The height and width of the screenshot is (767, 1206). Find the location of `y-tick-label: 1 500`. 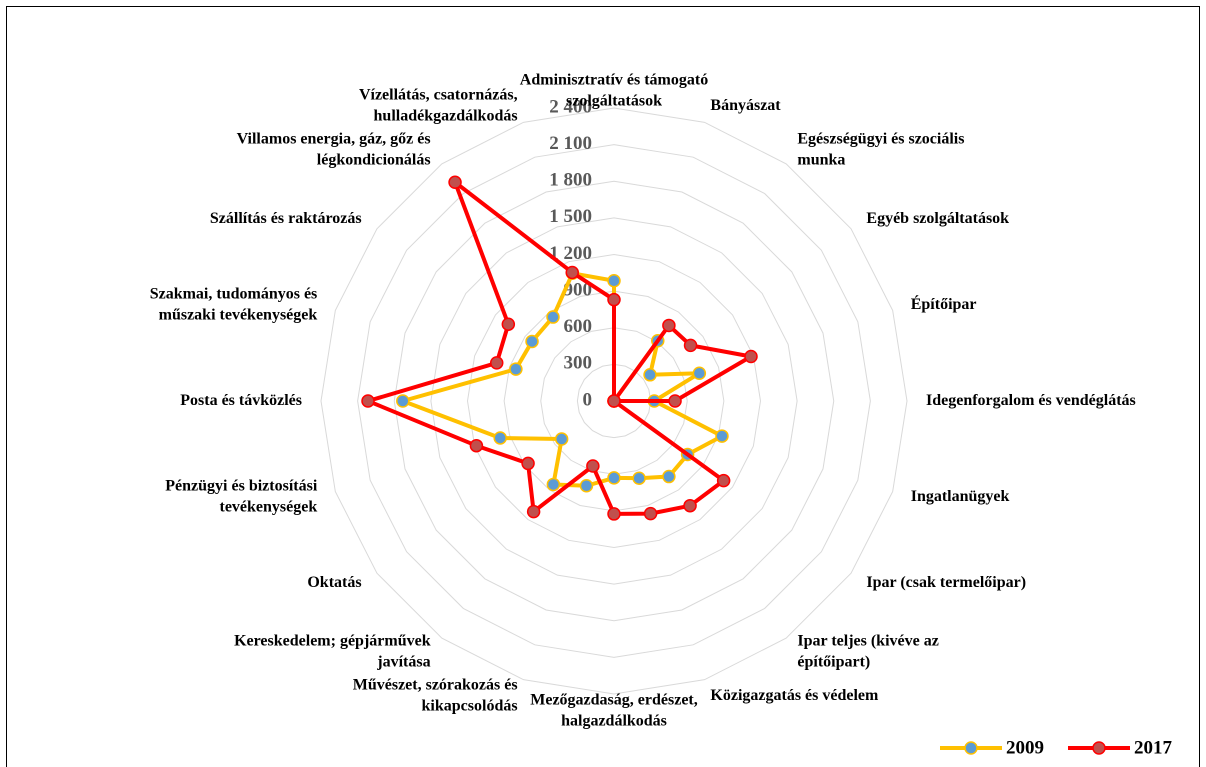

y-tick-label: 1 500 is located at coordinates (570, 216).